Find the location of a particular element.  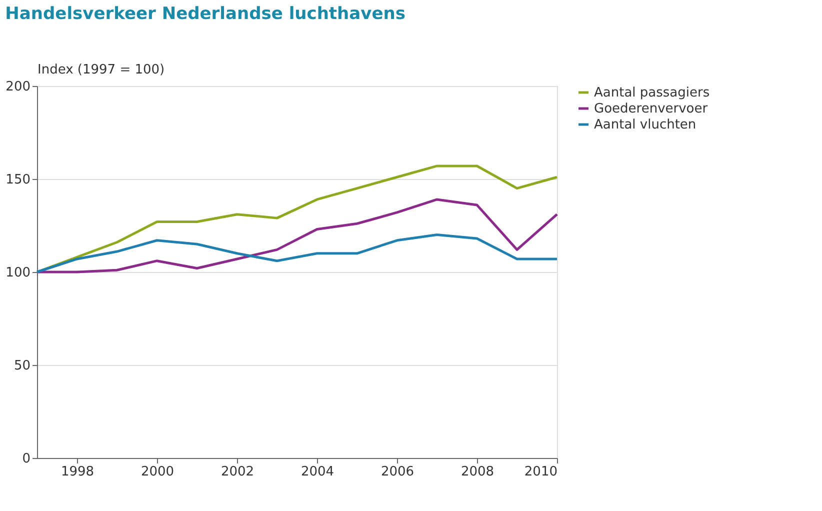

x-tick-label: 2000 is located at coordinates (157, 472).